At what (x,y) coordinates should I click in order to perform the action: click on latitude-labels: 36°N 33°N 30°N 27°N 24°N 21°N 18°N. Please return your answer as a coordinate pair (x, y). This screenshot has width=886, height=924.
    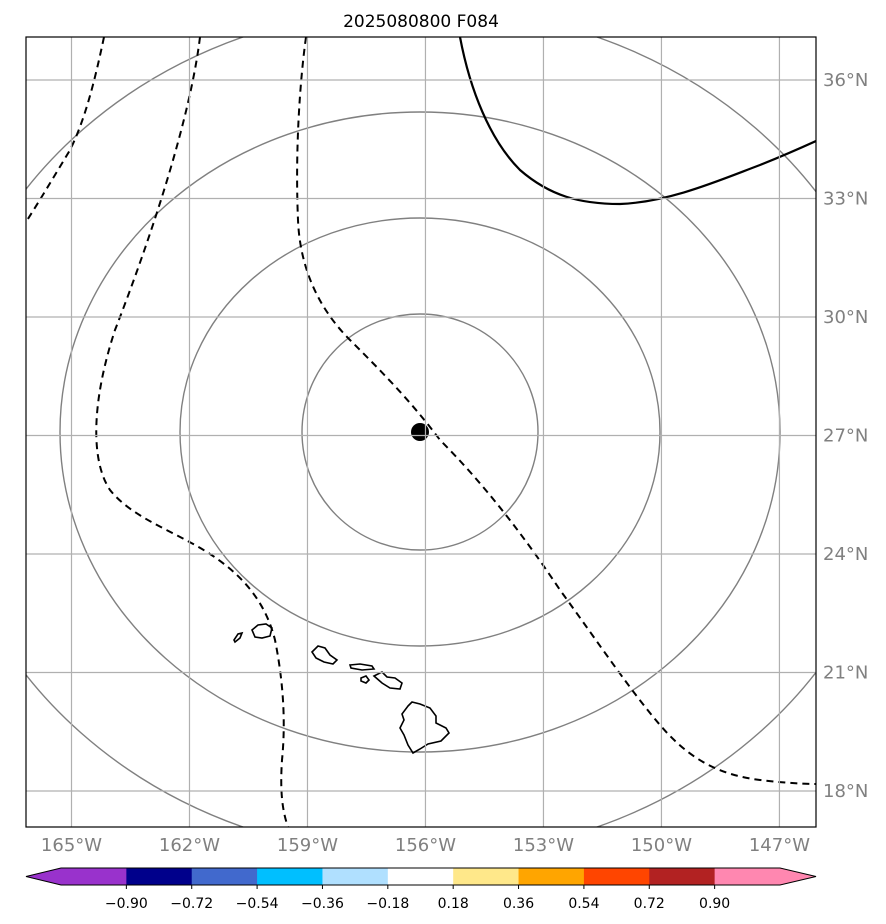
    Looking at the image, I should click on (845, 436).